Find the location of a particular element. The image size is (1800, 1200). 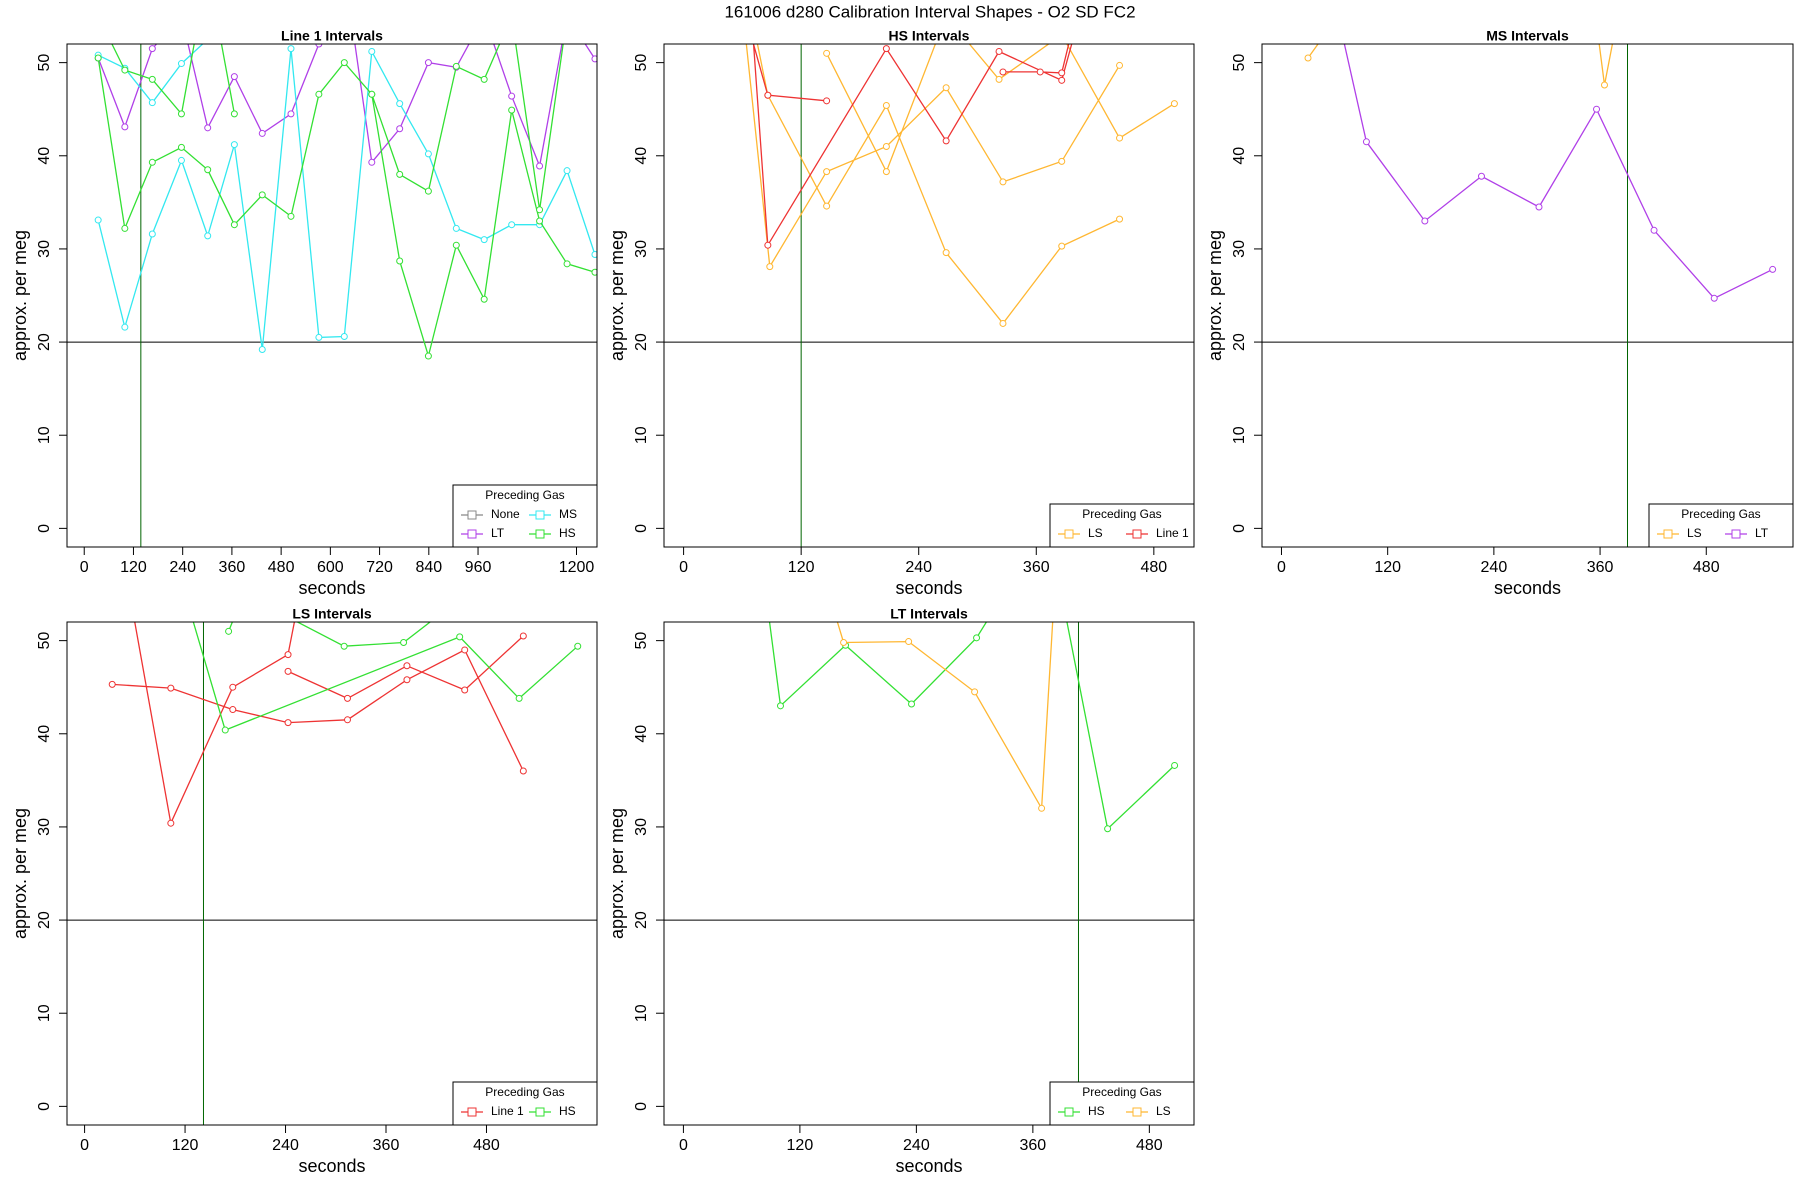

legend-label: MS is located at coordinates (568, 514).